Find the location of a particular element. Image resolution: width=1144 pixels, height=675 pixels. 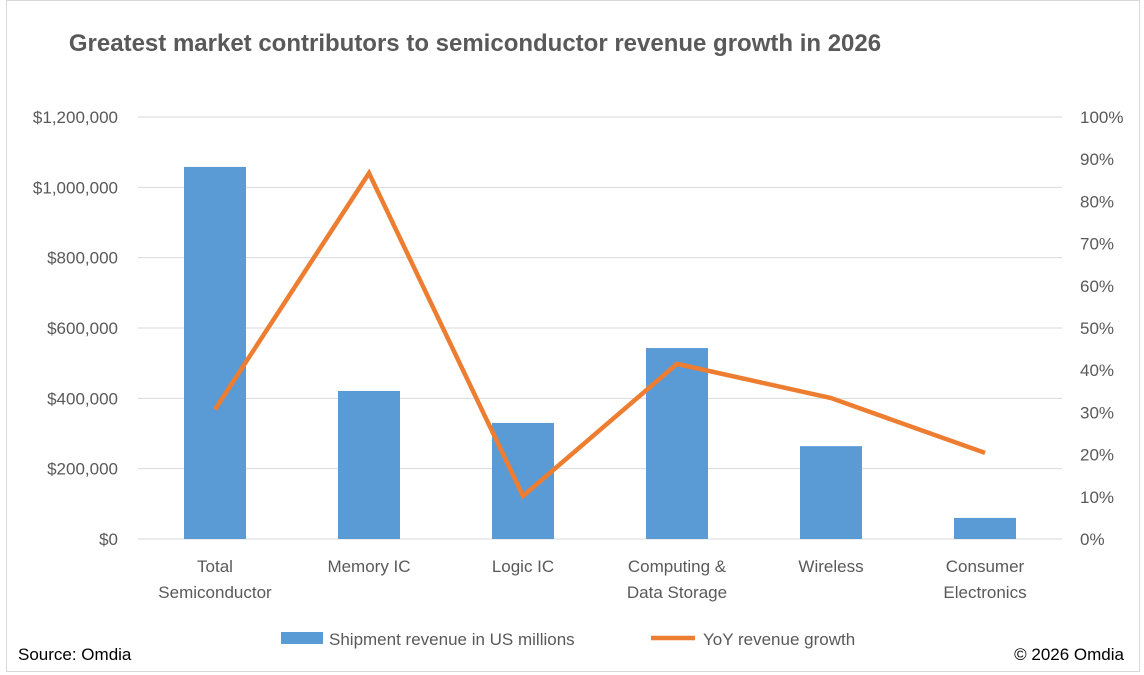

y-left-tick-label: $600,000 is located at coordinates (82, 328).